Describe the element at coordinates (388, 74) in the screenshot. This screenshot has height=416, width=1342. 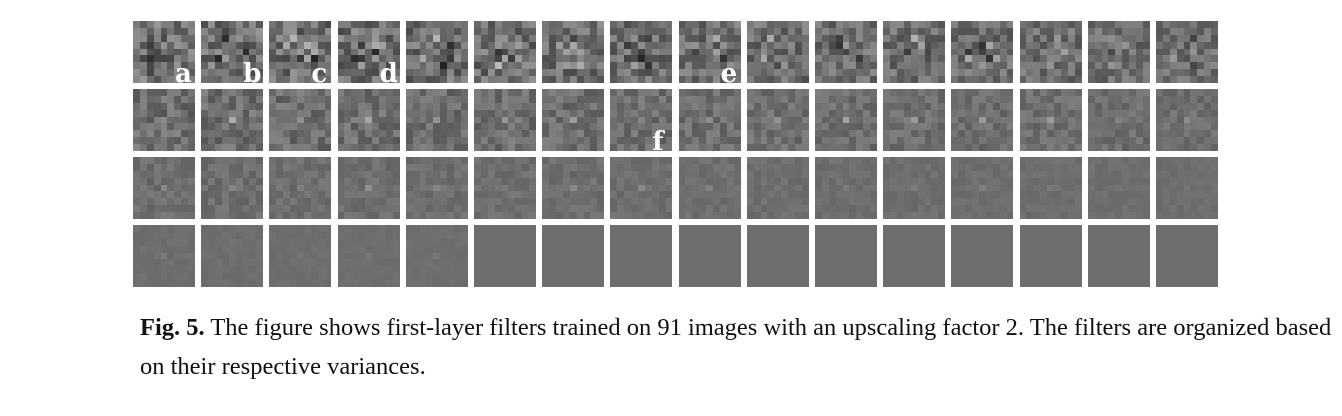
I see `filter-label-d: d` at that location.